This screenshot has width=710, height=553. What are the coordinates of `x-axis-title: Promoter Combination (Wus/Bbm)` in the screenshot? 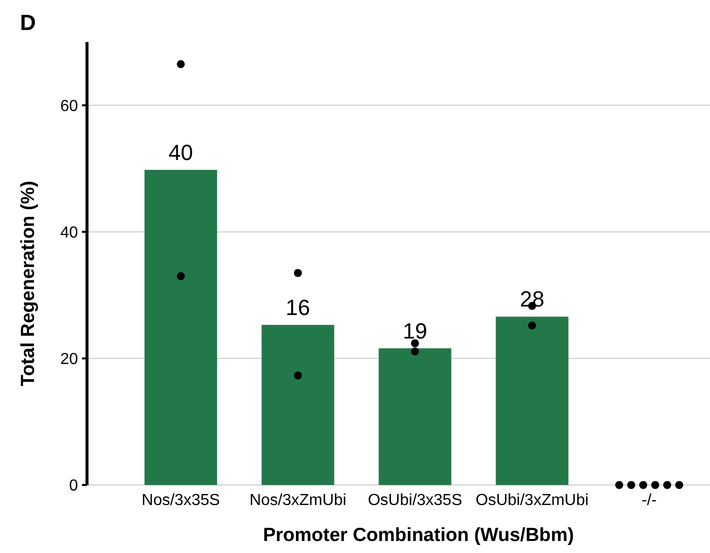 It's located at (418, 535).